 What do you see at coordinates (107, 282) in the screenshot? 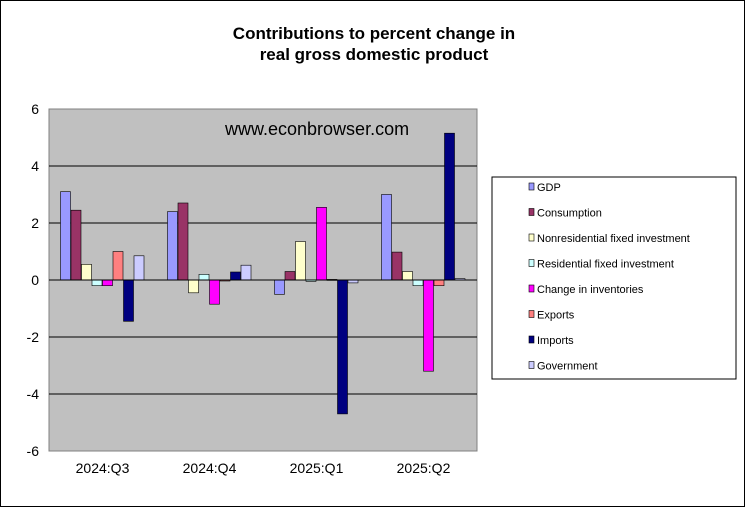
I see `bar-change-in-inventories-2024-q3` at bounding box center [107, 282].